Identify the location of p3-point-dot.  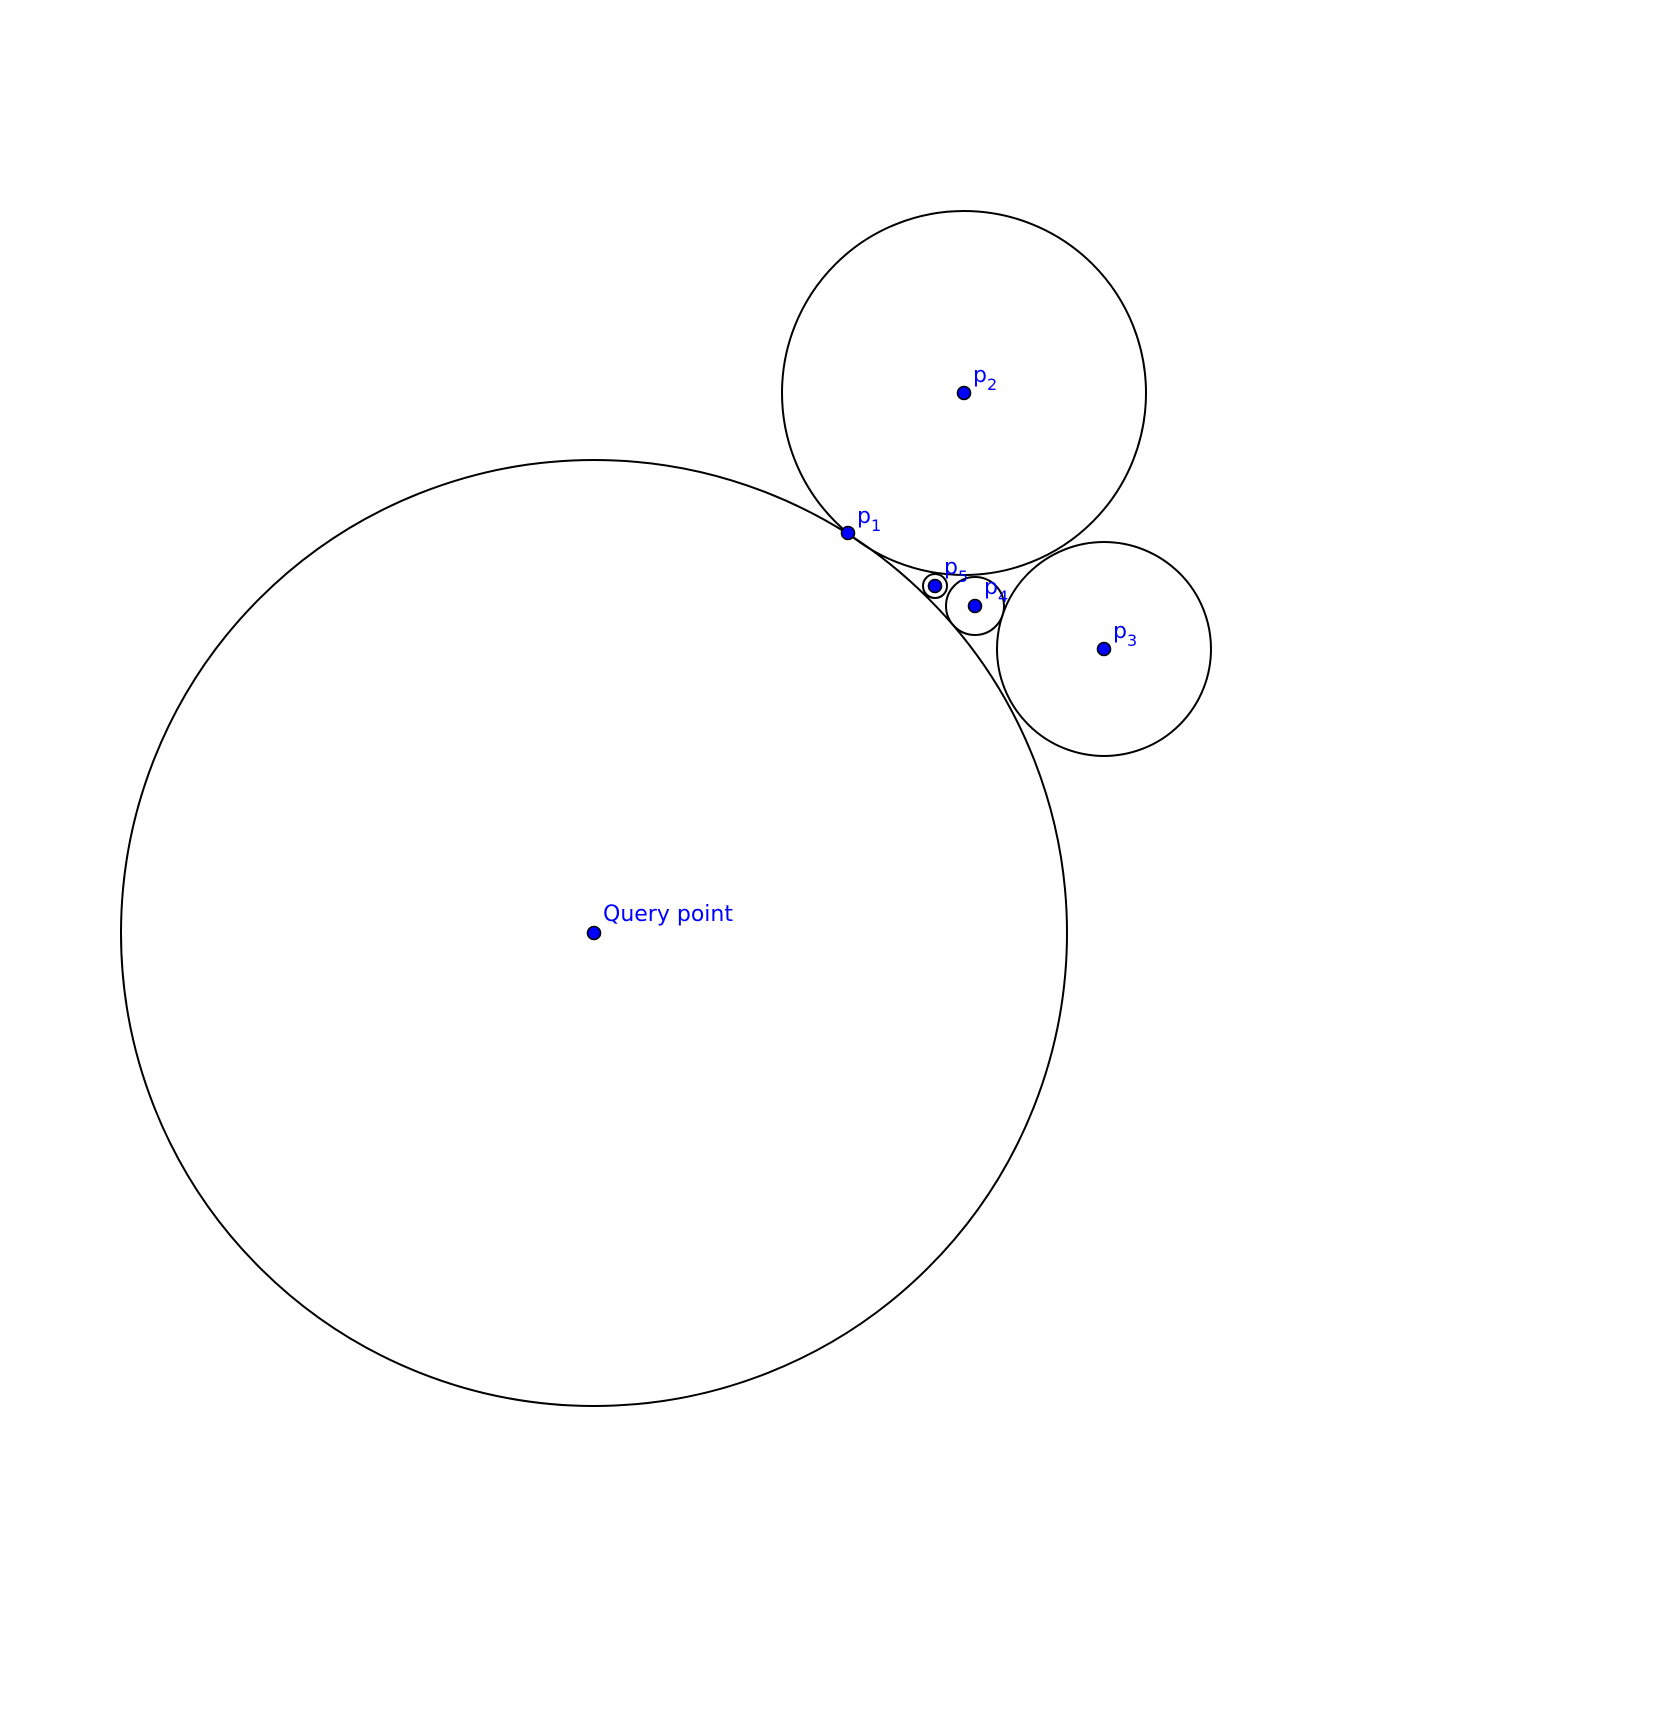
(1104, 649).